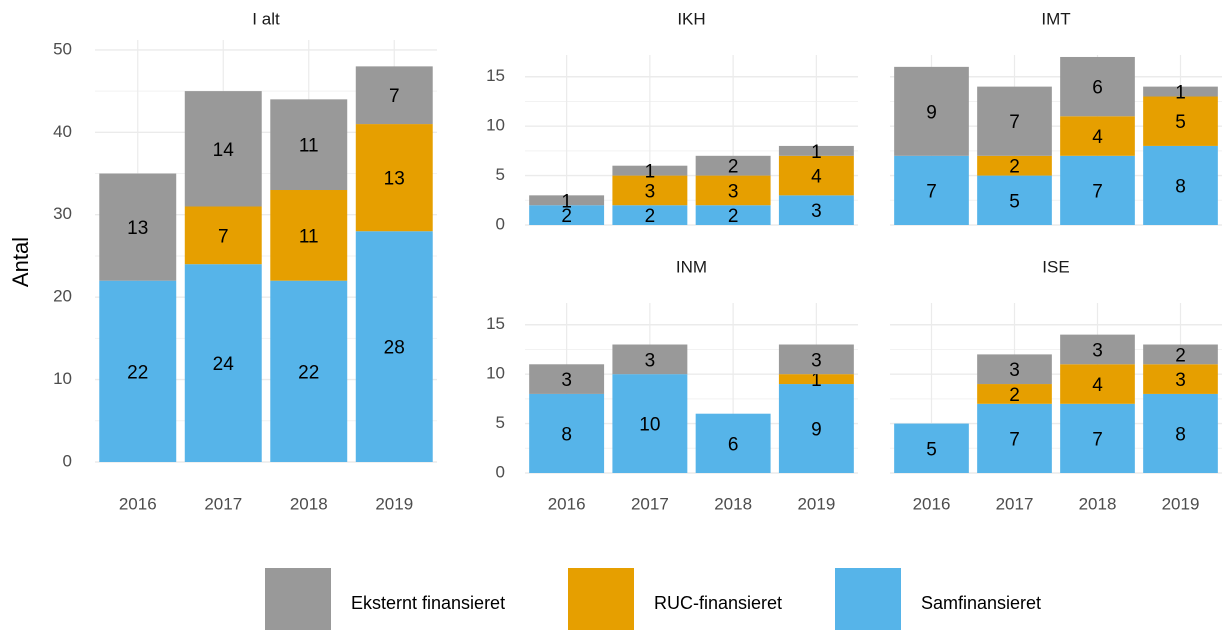 The image size is (1224, 630). Describe the element at coordinates (981, 603) in the screenshot. I see `legend-label: Samfinansieret` at that location.